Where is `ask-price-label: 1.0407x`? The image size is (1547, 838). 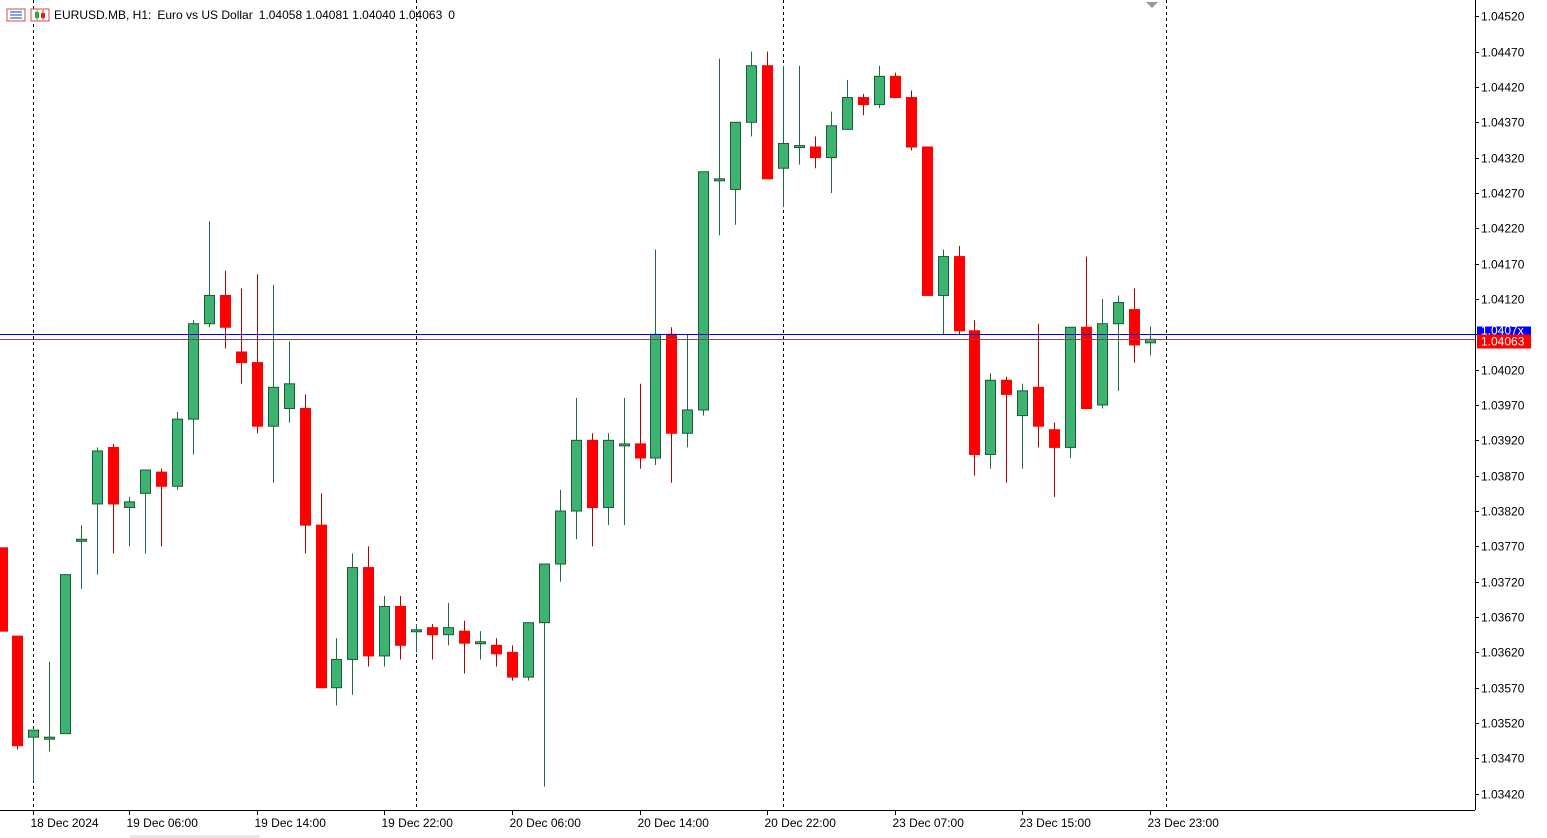 ask-price-label: 1.0407x is located at coordinates (1502, 331).